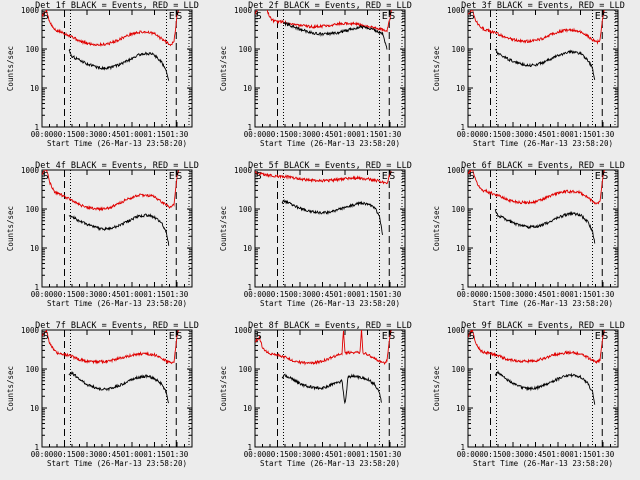 This screenshot has width=640, height=480. Describe the element at coordinates (330, 326) in the screenshot. I see `panel-title: Det 8f BLACK = Events, RED = LLD` at that location.